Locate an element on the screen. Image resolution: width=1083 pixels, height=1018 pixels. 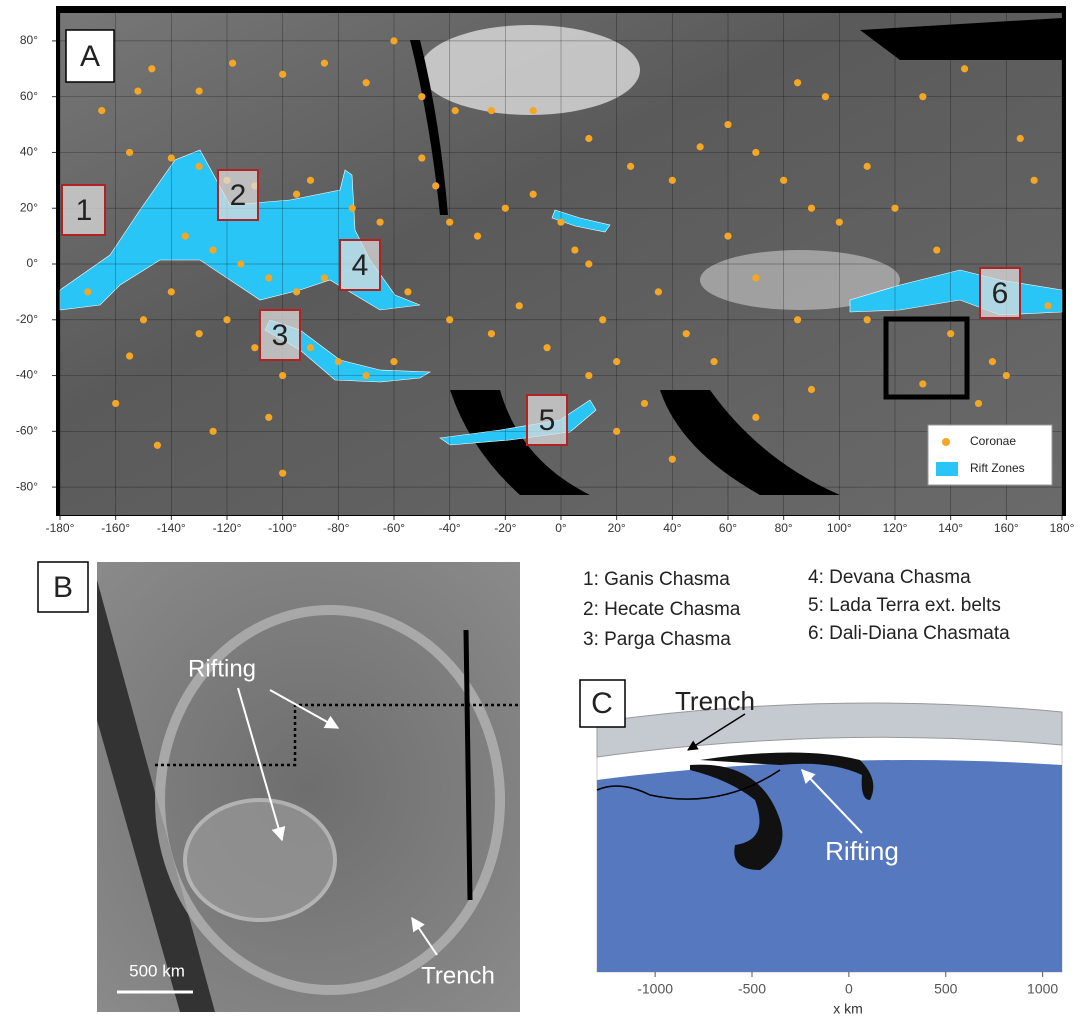
key-item: 4: Devana Chasma is located at coordinates (889, 577).